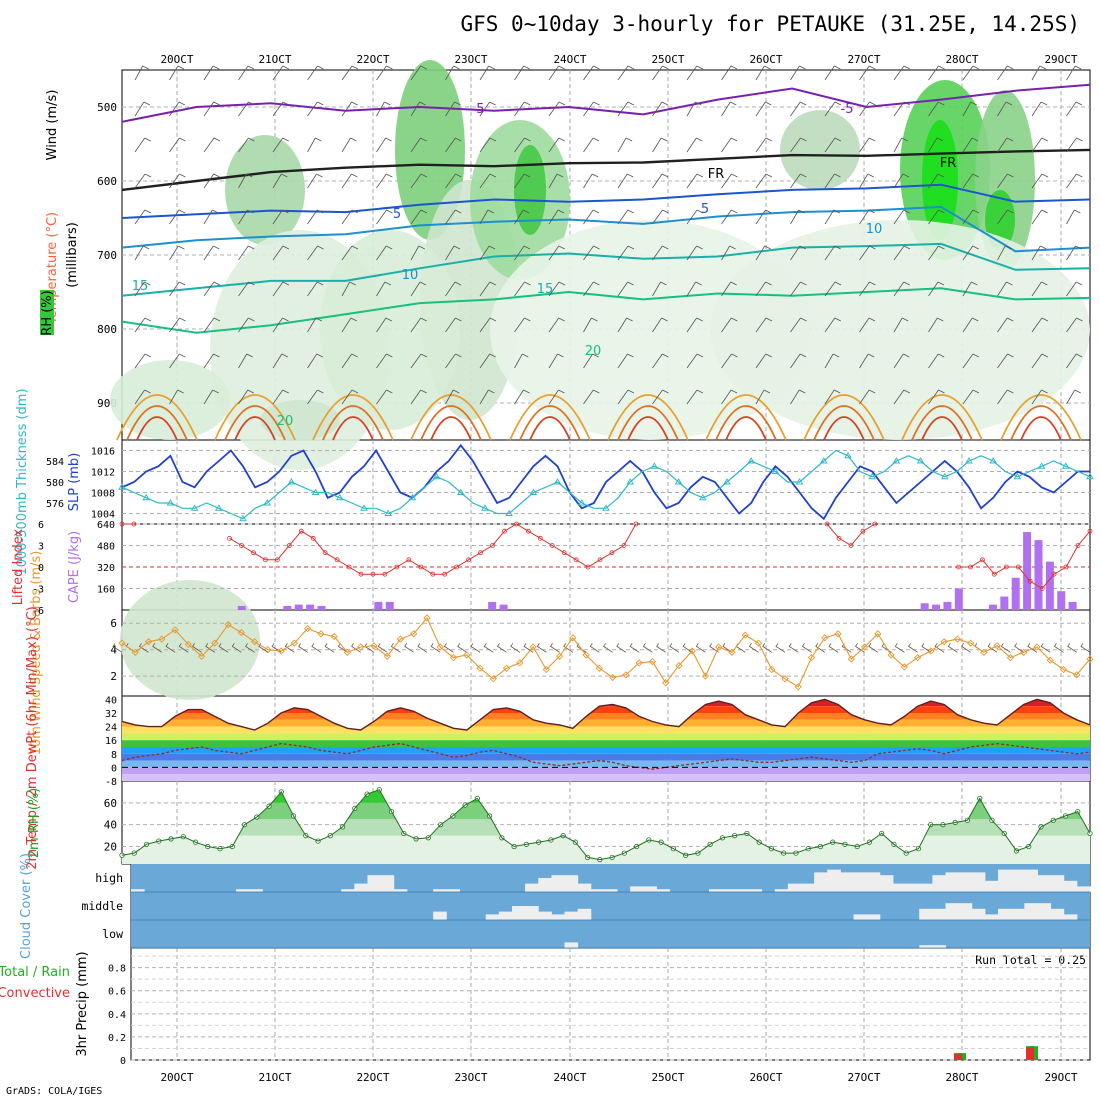  What do you see at coordinates (606, 652) in the screenshot?
I see `wind-speed-line` at bounding box center [606, 652].